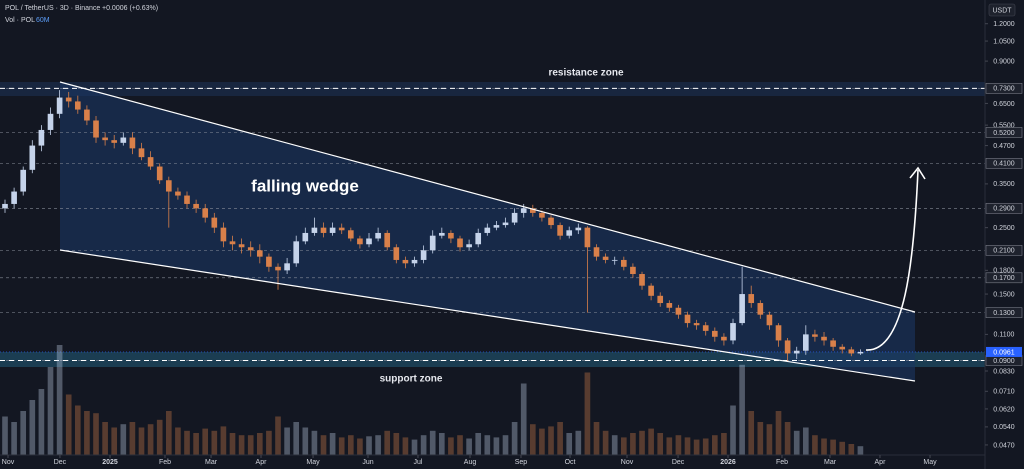 The width and height of the screenshot is (1024, 469). What do you see at coordinates (892, 260) in the screenshot?
I see `breakout-arrow` at bounding box center [892, 260].